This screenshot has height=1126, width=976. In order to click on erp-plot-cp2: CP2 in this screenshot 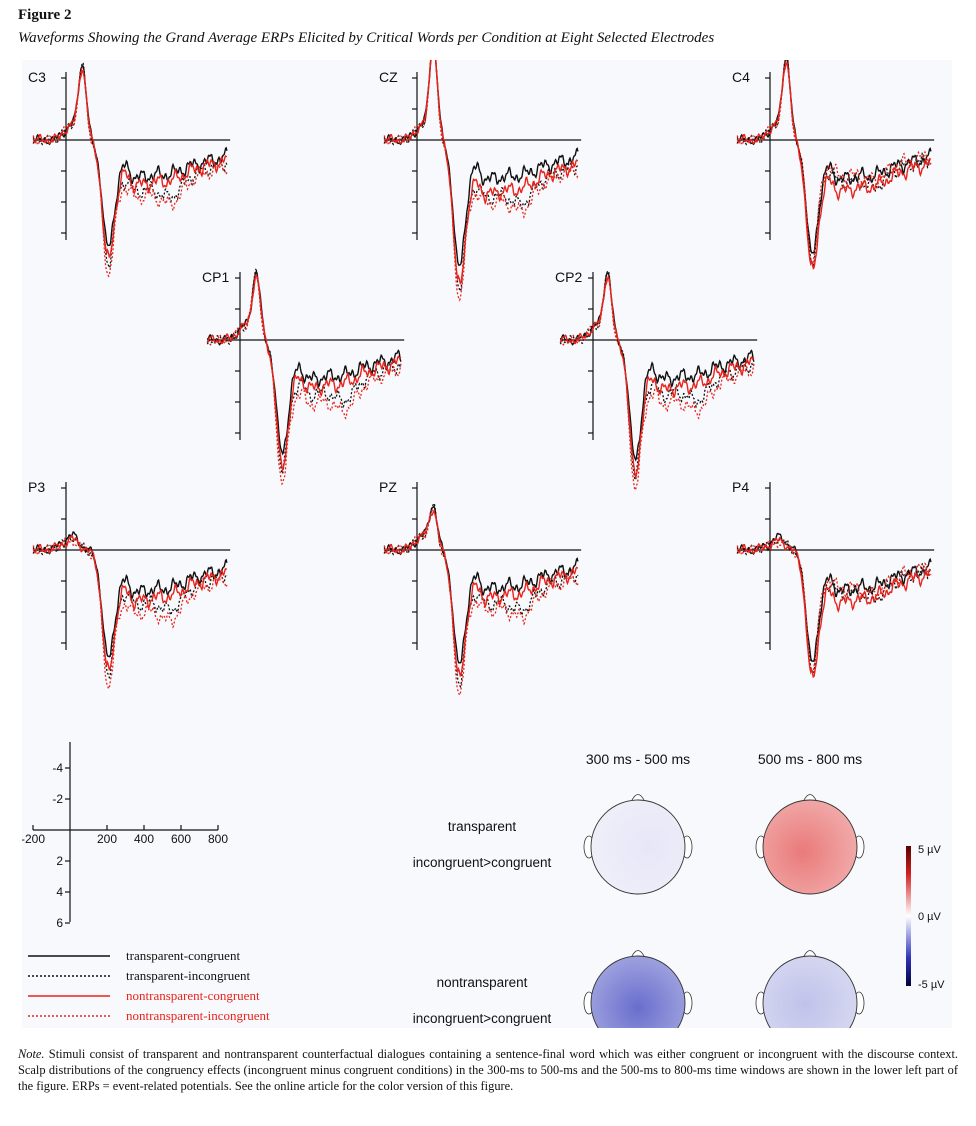, I will do `click(656, 380)`.